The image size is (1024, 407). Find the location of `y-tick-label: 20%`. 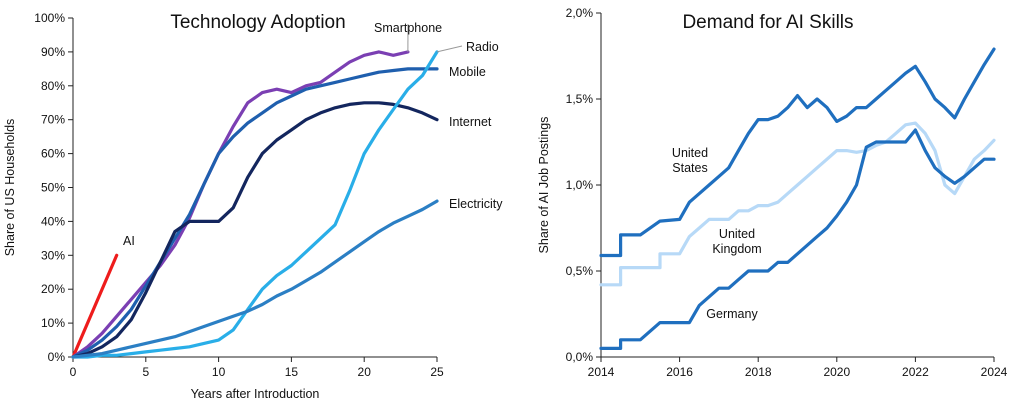

y-tick-label: 20% is located at coordinates (53, 289).